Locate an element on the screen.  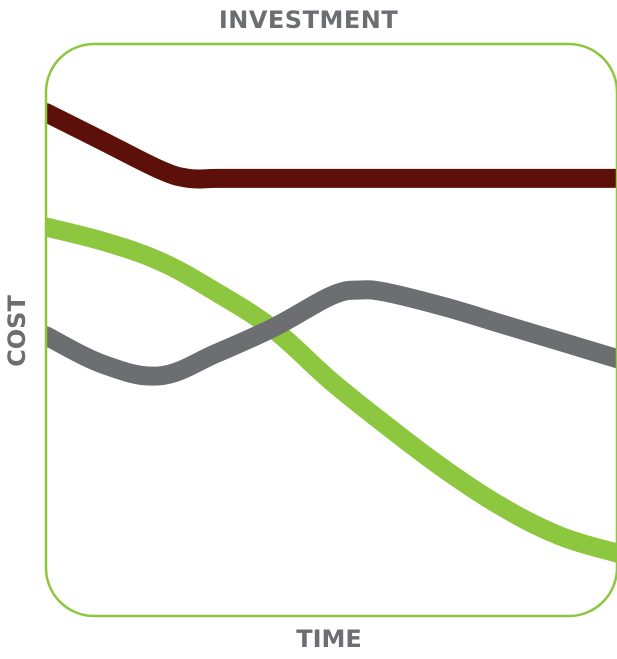
chart-title: INVESTMENT is located at coordinates (308, 20).